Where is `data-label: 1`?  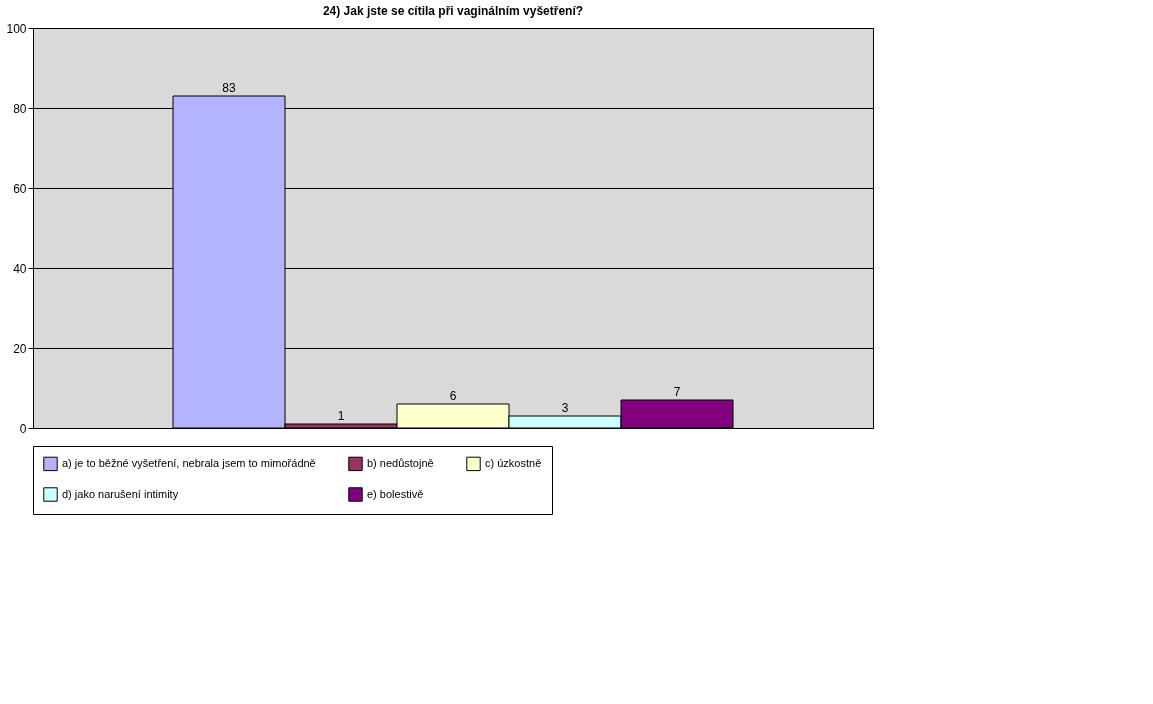
data-label: 1 is located at coordinates (341, 416).